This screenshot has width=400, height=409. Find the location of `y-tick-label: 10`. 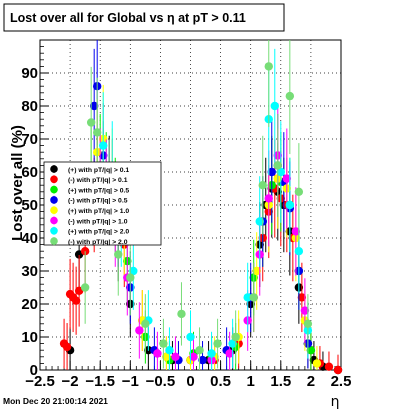

y-tick-label: 10 is located at coordinates (29, 337).